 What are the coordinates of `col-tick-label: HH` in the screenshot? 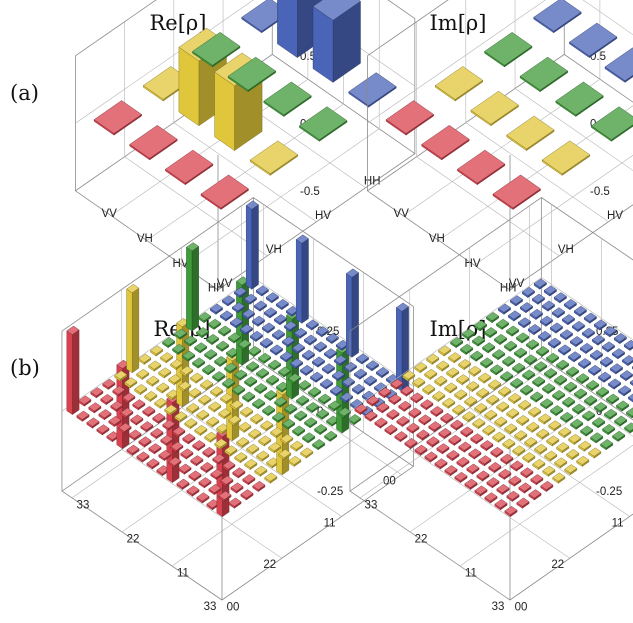 It's located at (508, 289).